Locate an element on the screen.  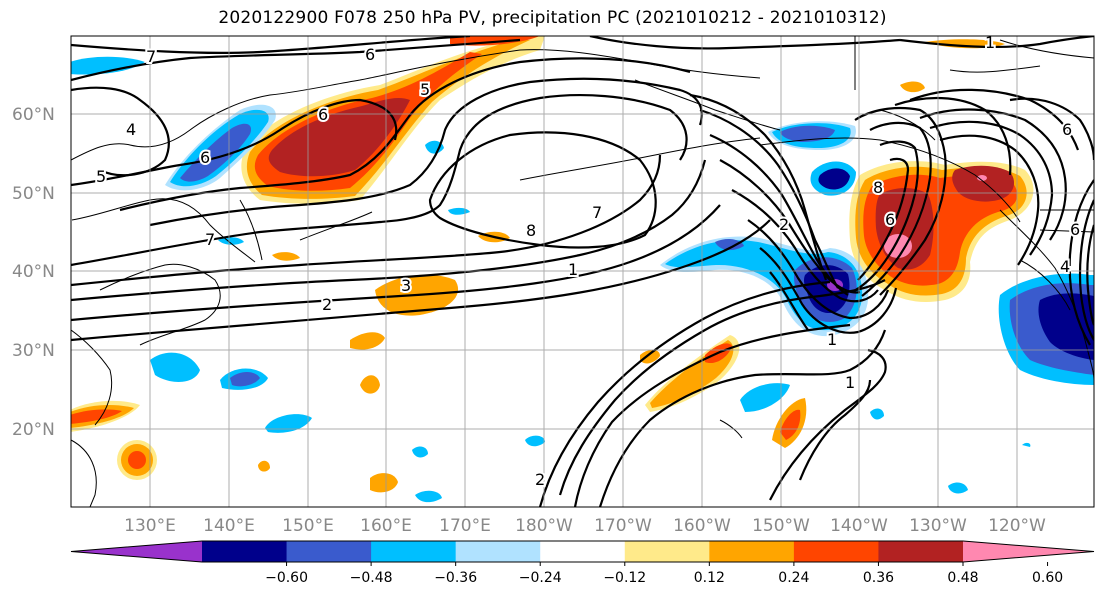
colorbar-tick-label: 0.36 is located at coordinates (878, 578).